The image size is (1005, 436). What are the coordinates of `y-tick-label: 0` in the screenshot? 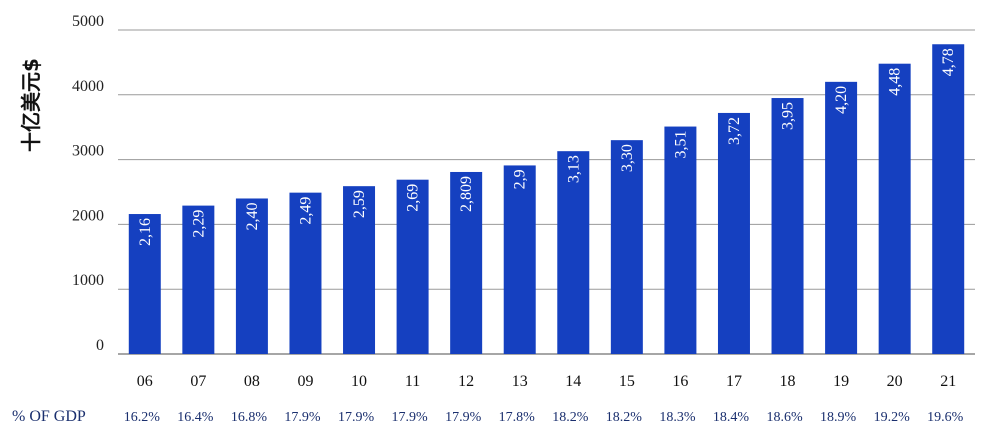 It's located at (100, 345).